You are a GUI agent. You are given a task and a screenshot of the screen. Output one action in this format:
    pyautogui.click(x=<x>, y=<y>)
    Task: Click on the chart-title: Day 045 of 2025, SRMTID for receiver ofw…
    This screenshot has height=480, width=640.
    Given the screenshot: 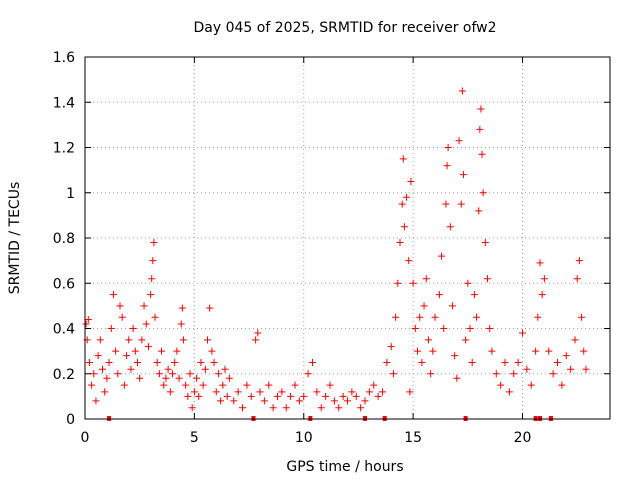 What is the action you would take?
    pyautogui.click(x=344, y=28)
    